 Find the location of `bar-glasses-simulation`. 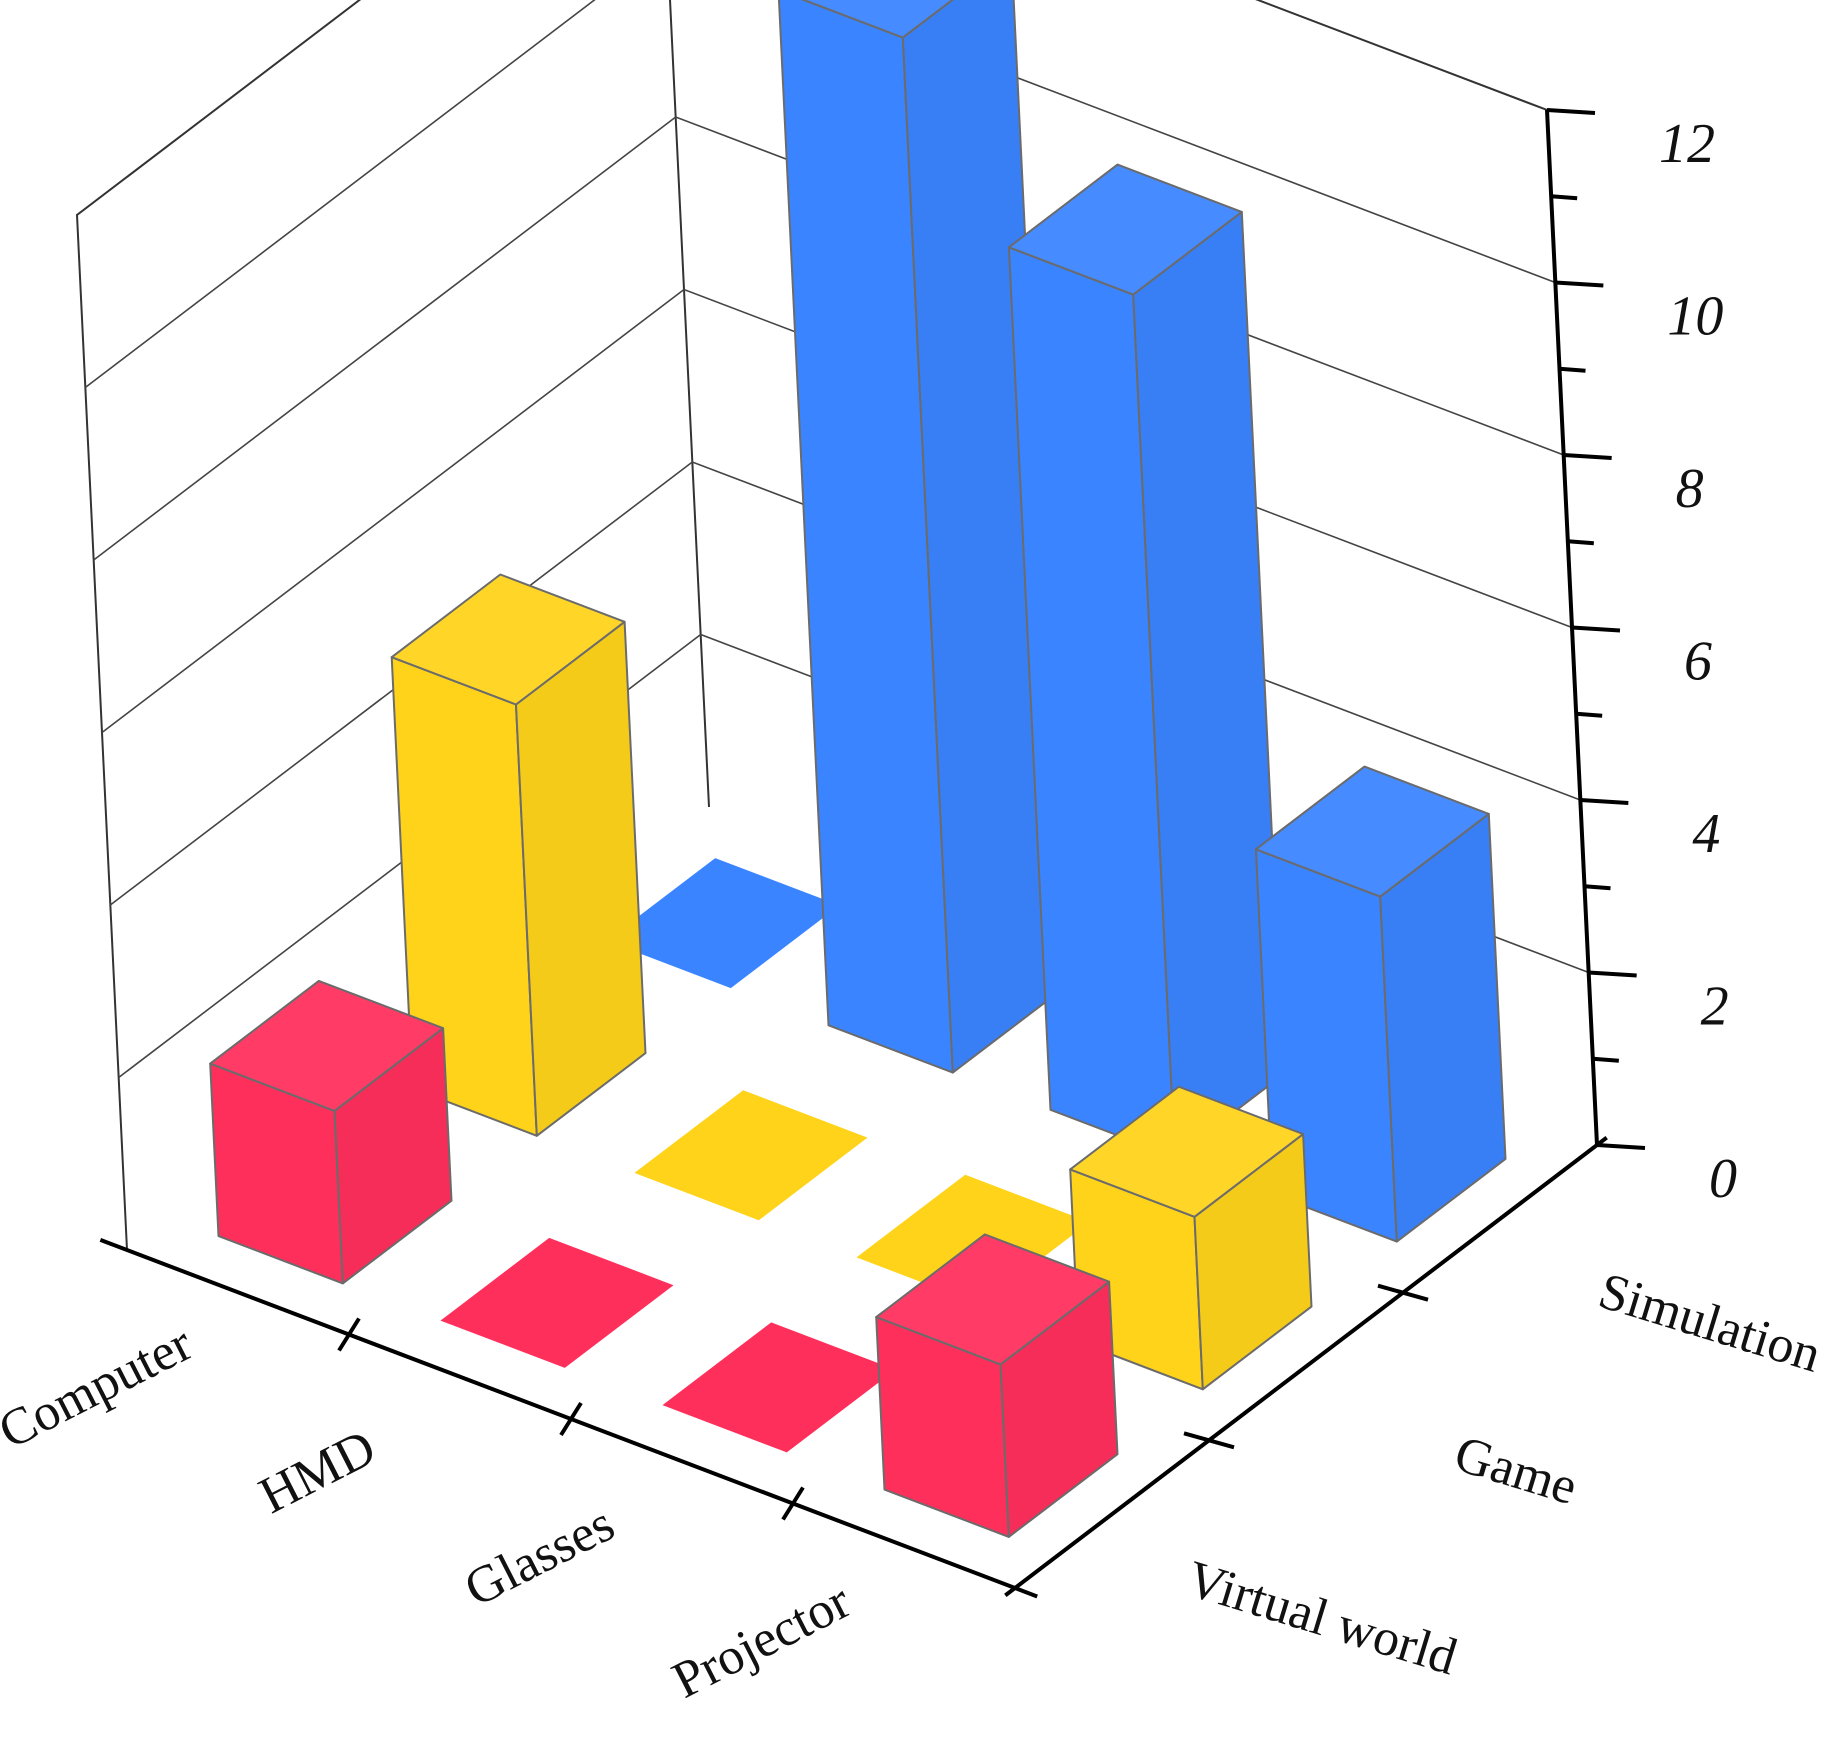

bar-glasses-simulation is located at coordinates (1146, 661).